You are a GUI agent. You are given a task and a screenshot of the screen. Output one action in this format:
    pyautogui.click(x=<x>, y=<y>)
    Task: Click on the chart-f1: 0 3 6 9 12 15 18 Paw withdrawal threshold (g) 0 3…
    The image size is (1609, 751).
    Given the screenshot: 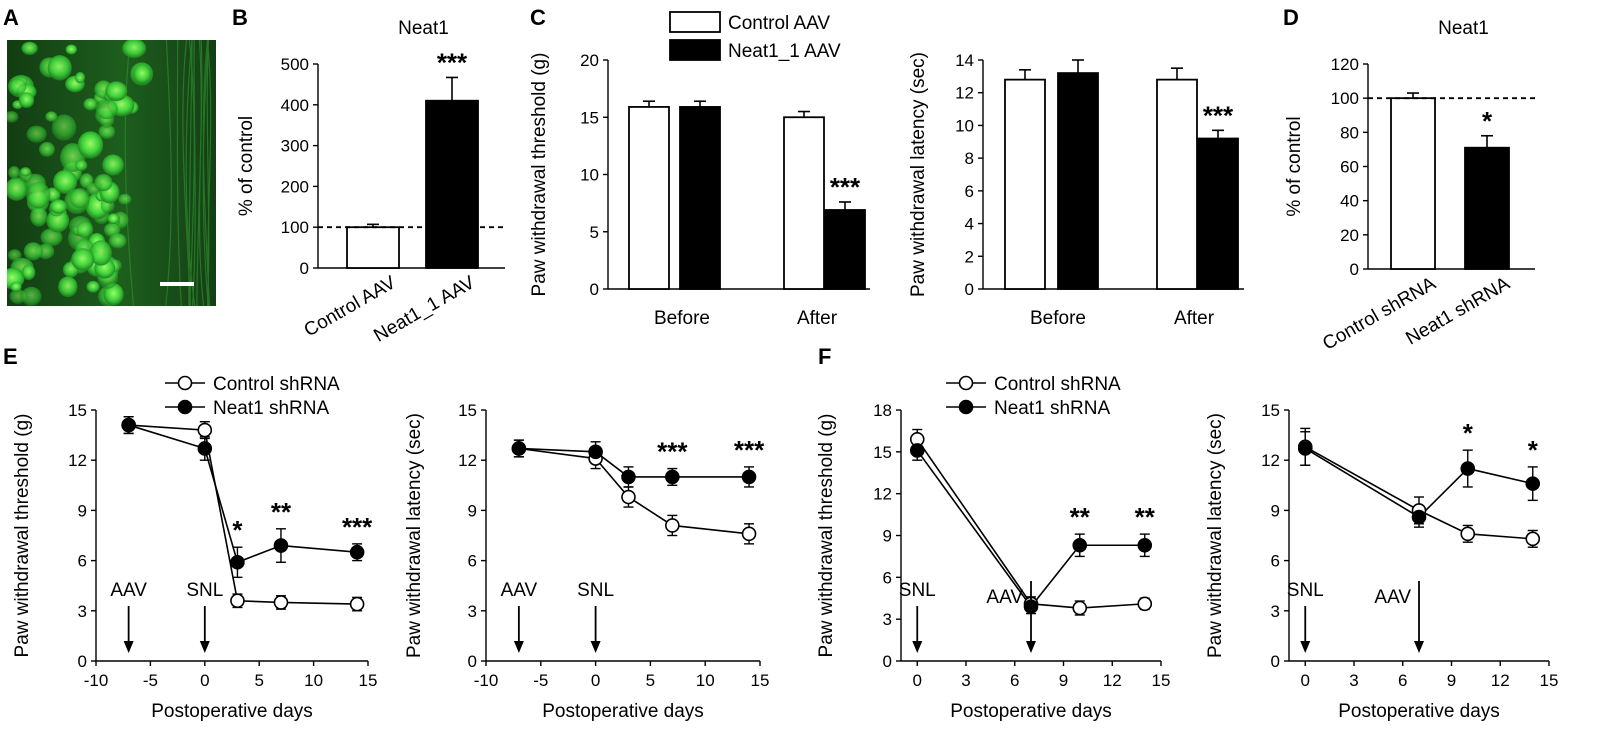 What is the action you would take?
    pyautogui.click(x=993, y=548)
    